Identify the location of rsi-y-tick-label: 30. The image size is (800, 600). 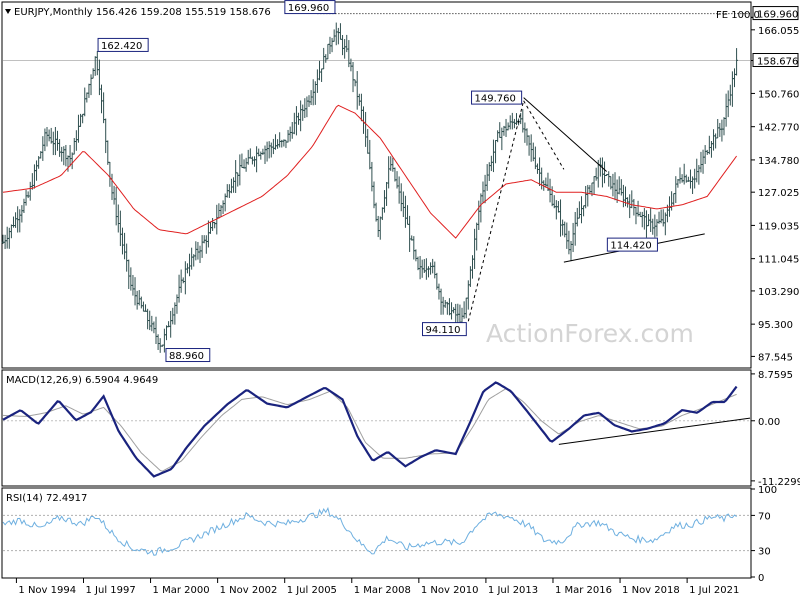
(764, 552).